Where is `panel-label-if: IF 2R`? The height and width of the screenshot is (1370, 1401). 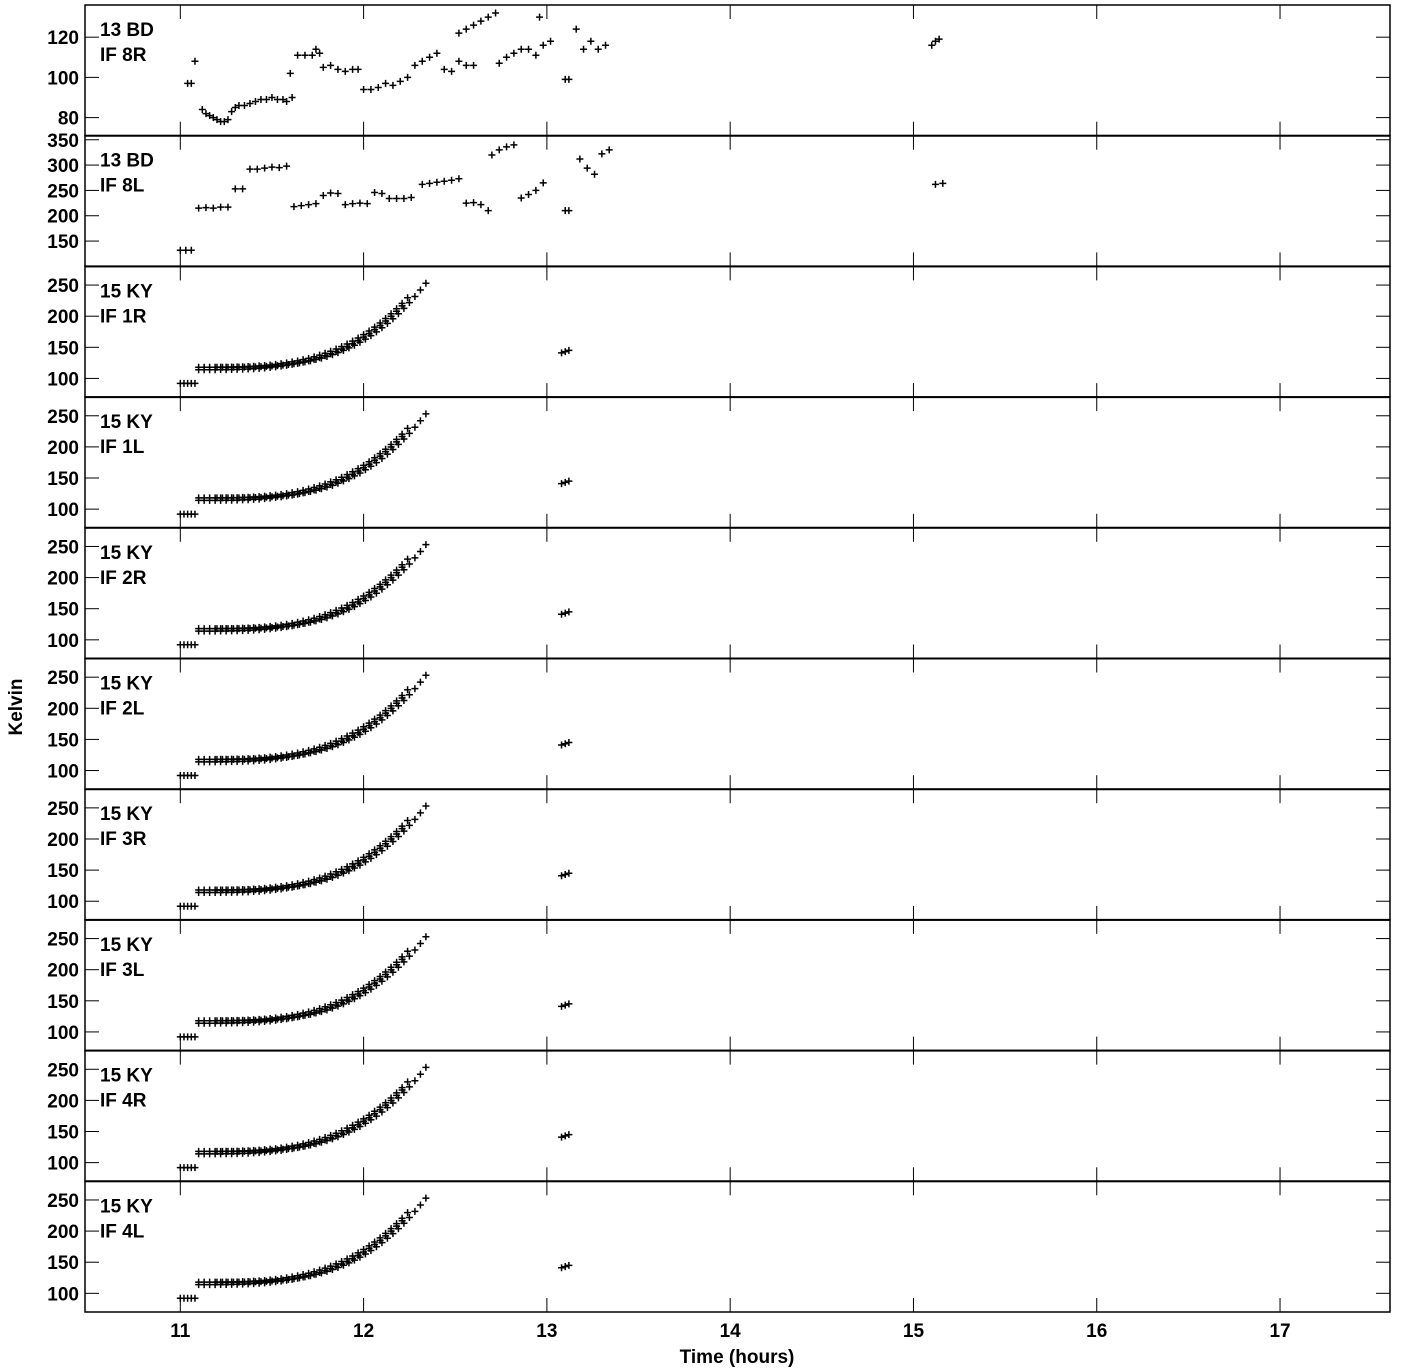 panel-label-if: IF 2R is located at coordinates (123, 578).